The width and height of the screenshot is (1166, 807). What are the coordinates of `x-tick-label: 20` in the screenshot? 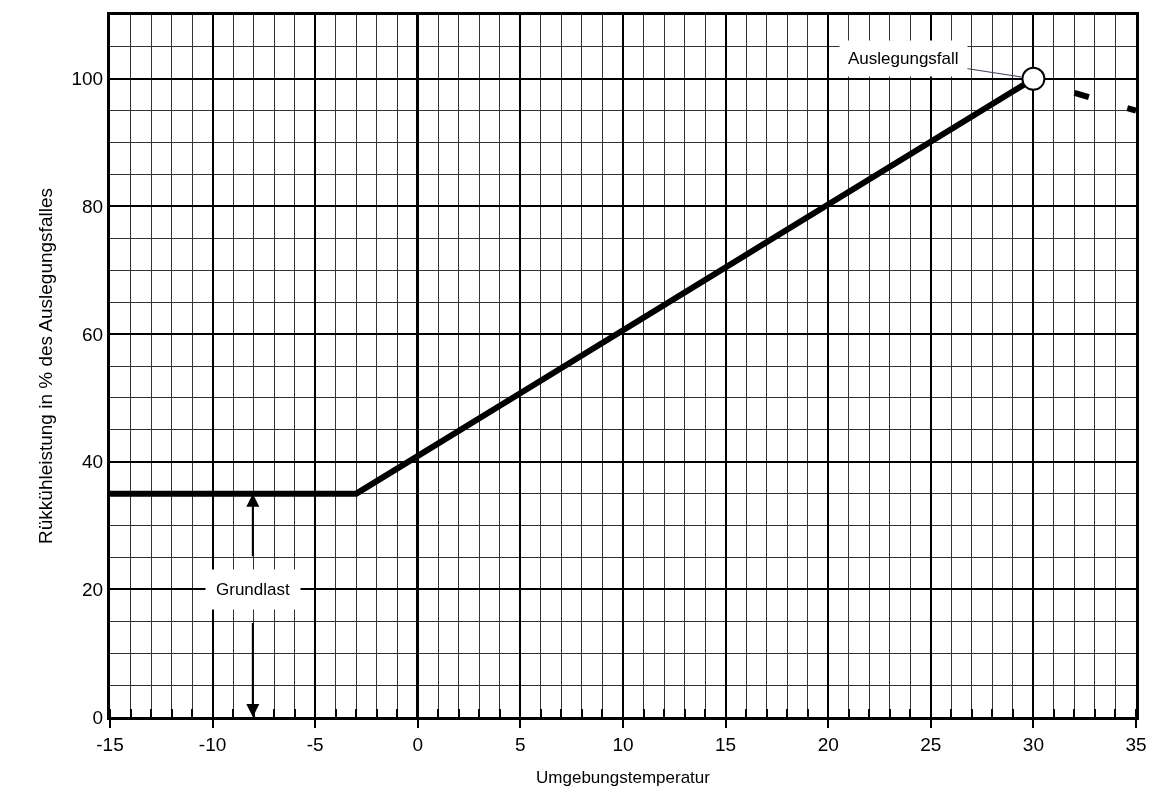 It's located at (828, 744).